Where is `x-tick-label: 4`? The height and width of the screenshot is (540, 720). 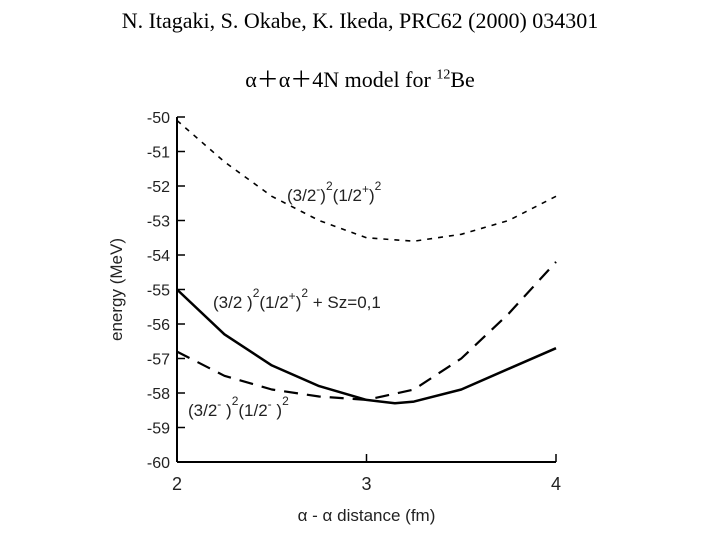
x-tick-label: 4 is located at coordinates (556, 484).